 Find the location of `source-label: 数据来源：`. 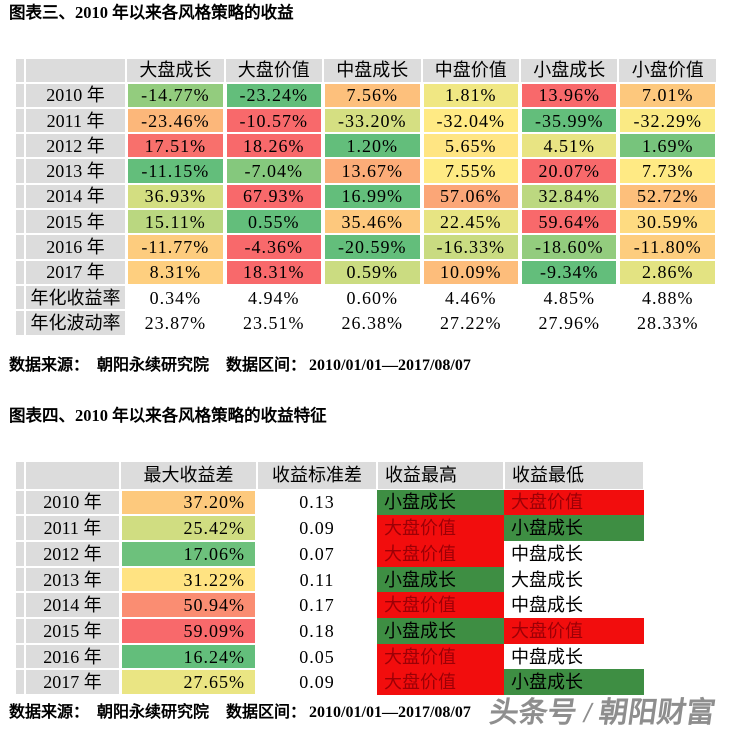

source-label: 数据来源： is located at coordinates (49, 712).